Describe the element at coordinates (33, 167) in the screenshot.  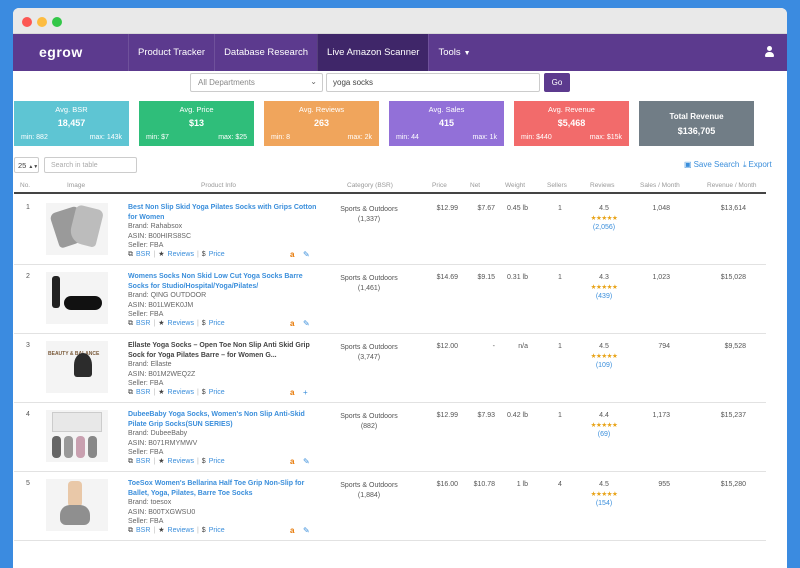
I see `chevron-down-icon: ▲▼` at that location.